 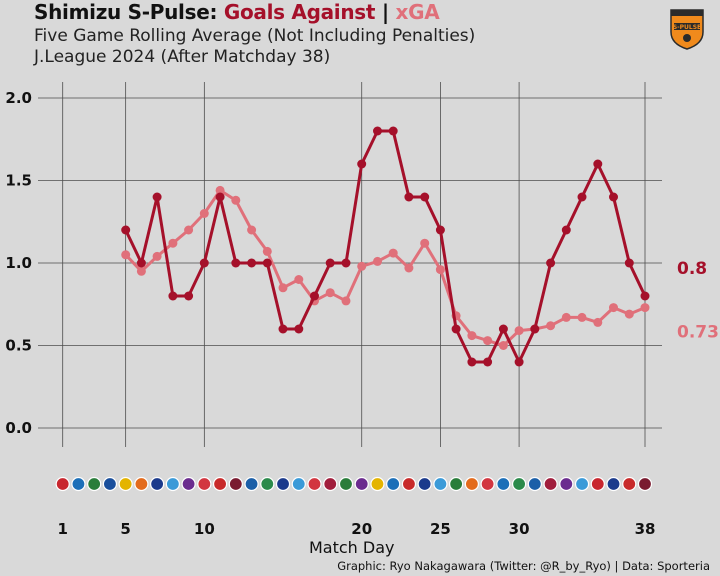 What do you see at coordinates (182, 57) in the screenshot?
I see `chart-subtitle-season: J.League 2024 (After Matchday 38)` at bounding box center [182, 57].